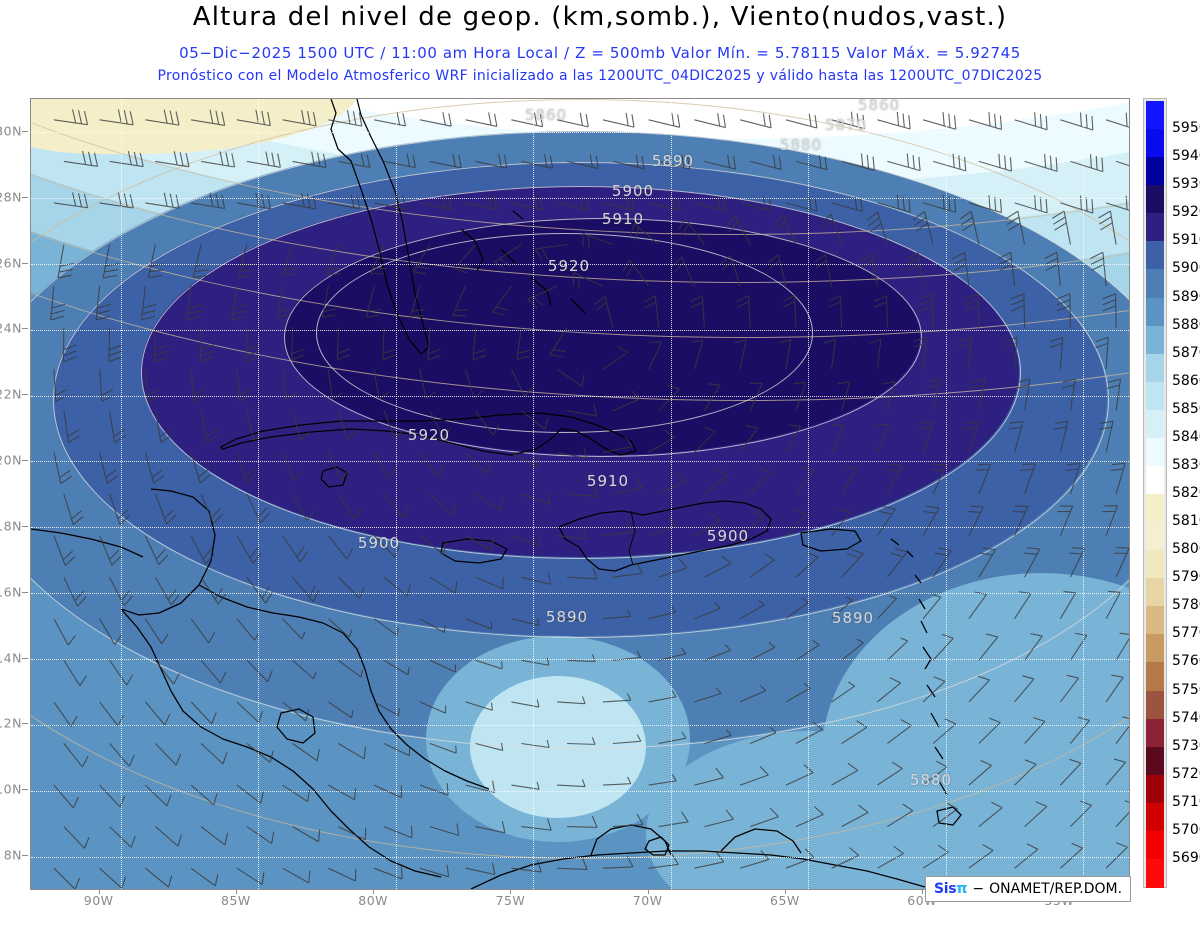  Describe the element at coordinates (533, 494) in the screenshot. I see `gridline-lon-75W` at that location.